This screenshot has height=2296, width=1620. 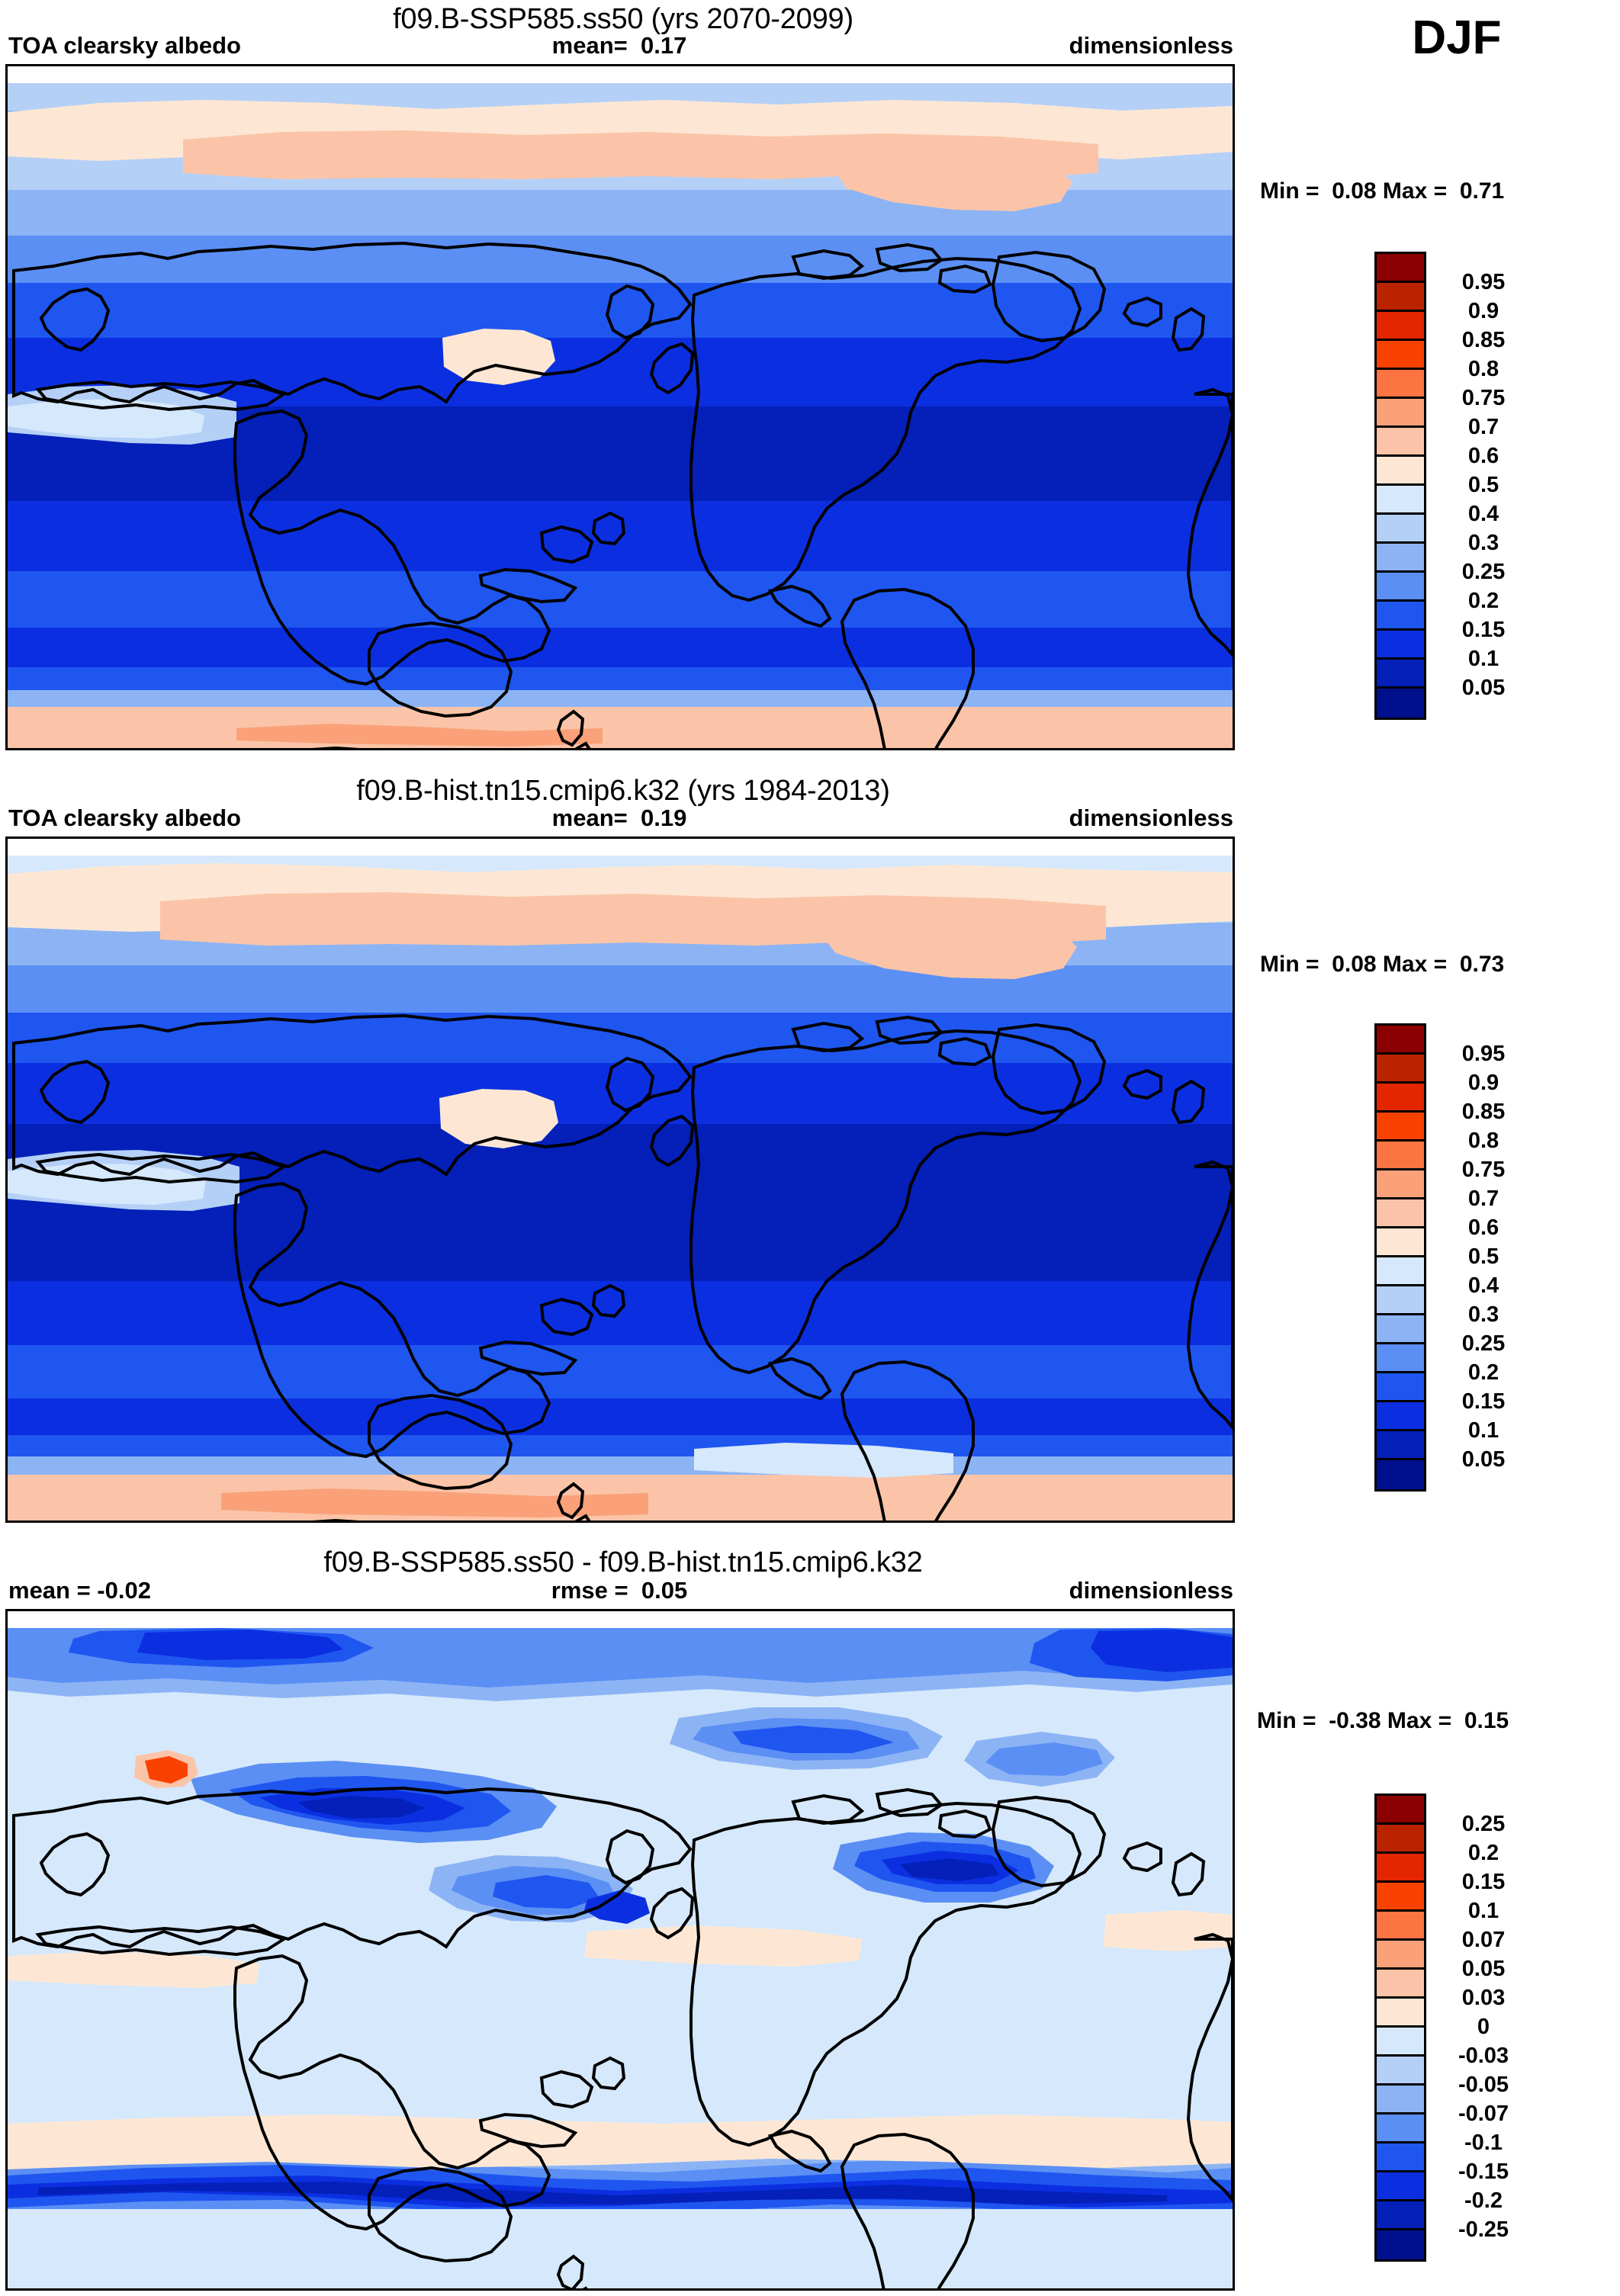 I want to click on minmax-readout: Min = -0.38 Max = 0.15, so click(x=1383, y=1720).